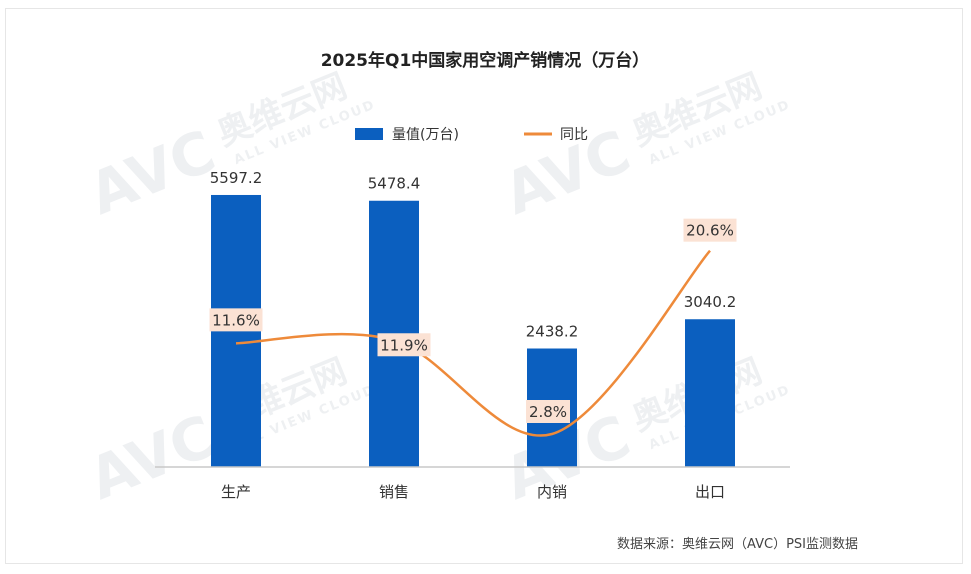 Image resolution: width=971 pixels, height=574 pixels. Describe the element at coordinates (574, 135) in the screenshot. I see `legend-line-label: 同比` at that location.